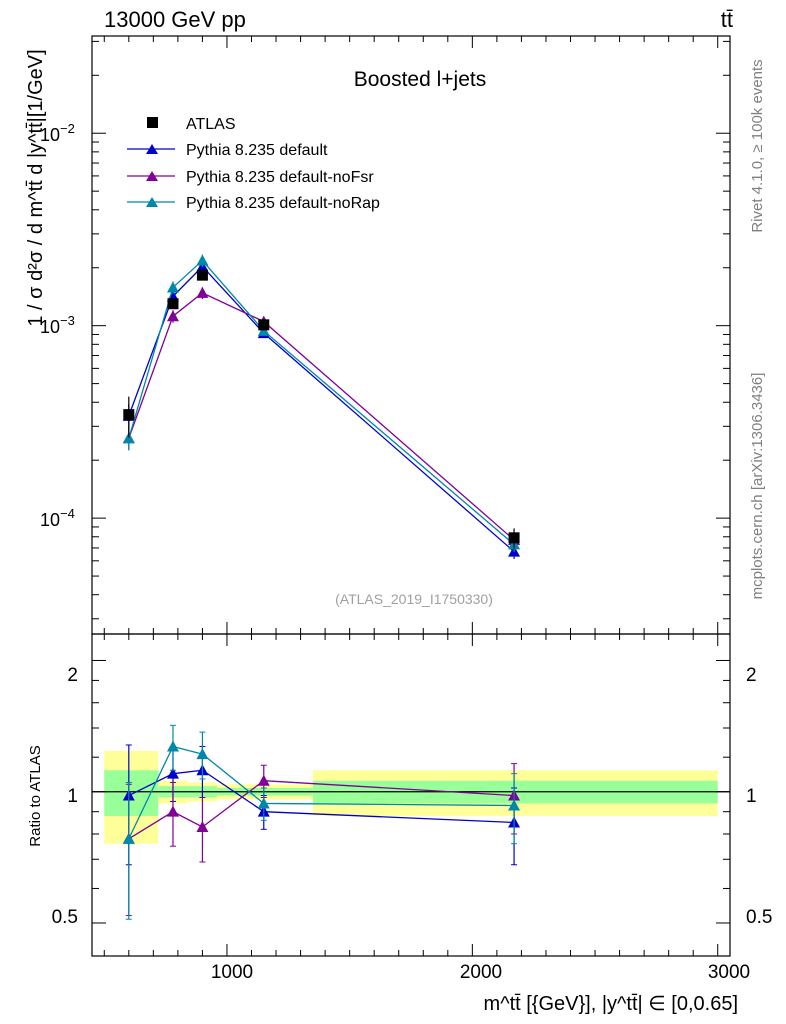  I want to click on legend-label-default: Pythia 8.235 default, so click(257, 150).